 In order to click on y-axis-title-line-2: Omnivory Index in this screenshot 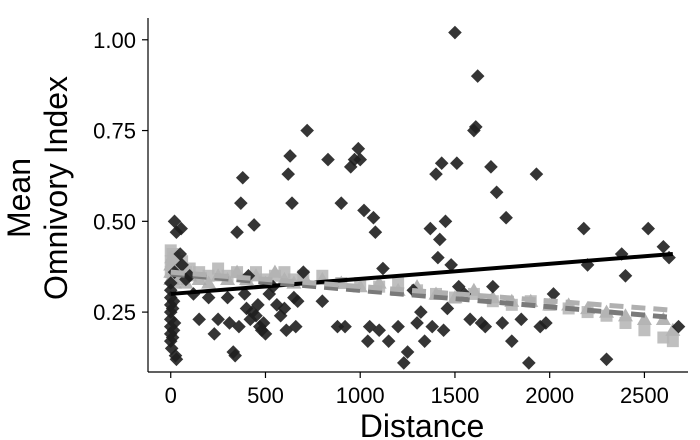, I will do `click(56, 188)`.